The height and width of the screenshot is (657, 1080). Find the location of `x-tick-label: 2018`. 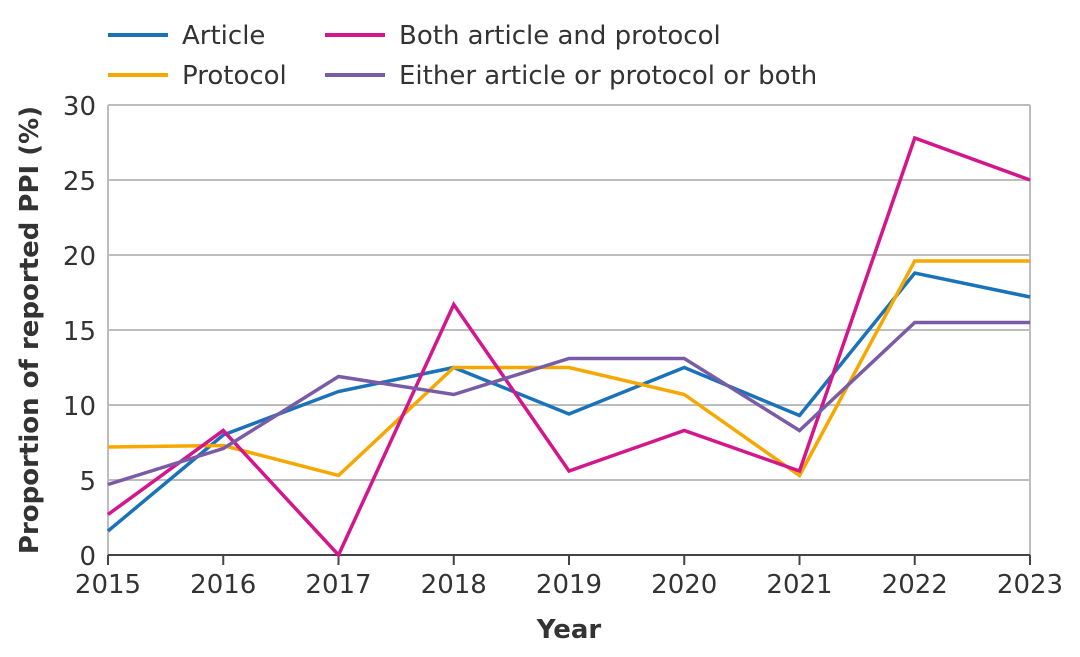

x-tick-label: 2018 is located at coordinates (454, 585).